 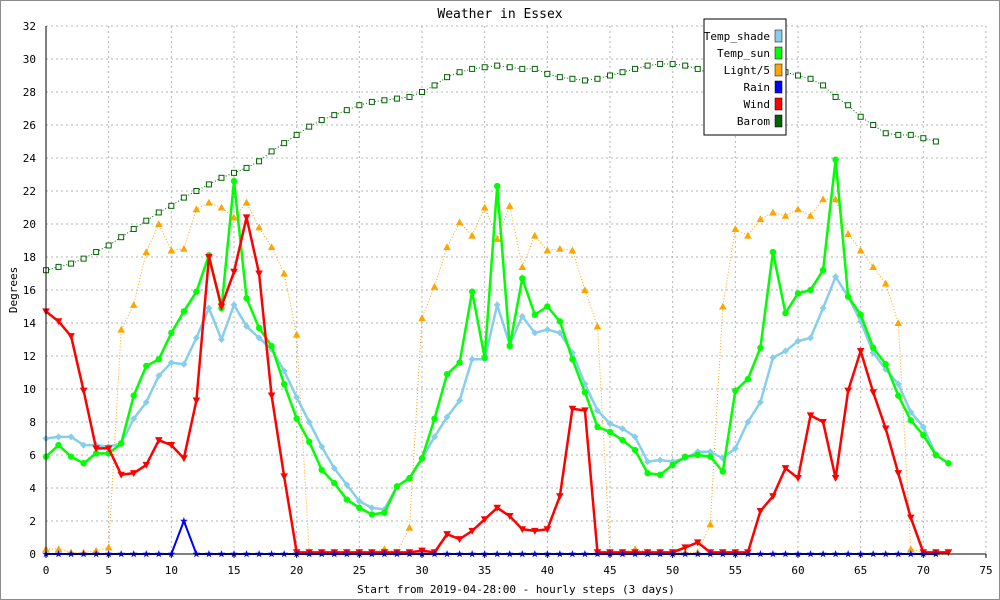 What do you see at coordinates (778, 121) in the screenshot?
I see `legend-swatch` at bounding box center [778, 121].